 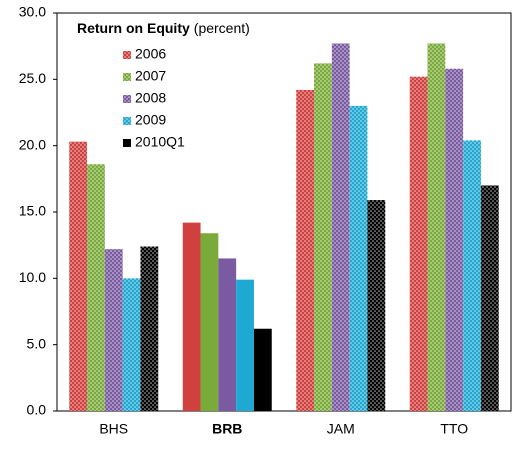 I want to click on y-tick-label: 5.0, so click(x=37, y=343).